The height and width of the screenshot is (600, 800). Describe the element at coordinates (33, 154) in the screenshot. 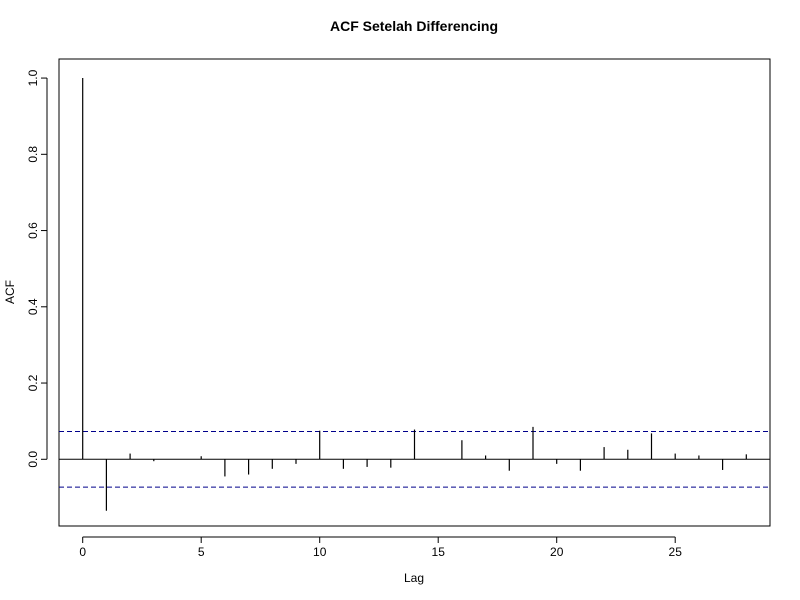

I see `y-tick-label: 0.8` at that location.